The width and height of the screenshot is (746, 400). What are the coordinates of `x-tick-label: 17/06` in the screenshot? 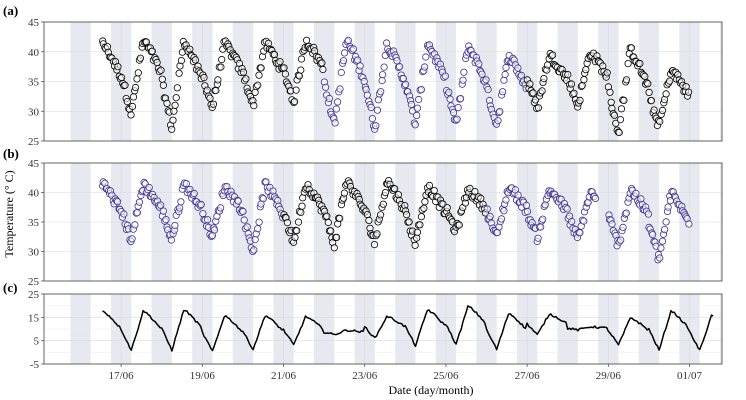 It's located at (122, 376).